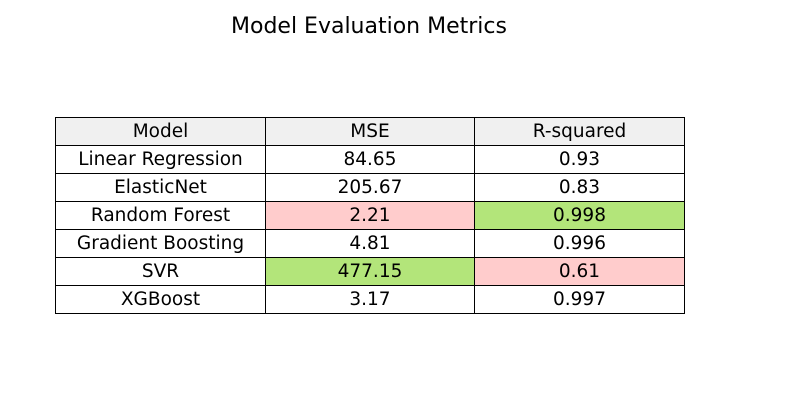 The width and height of the screenshot is (805, 404). What do you see at coordinates (579, 131) in the screenshot?
I see `header-r-squared: R-squared` at bounding box center [579, 131].